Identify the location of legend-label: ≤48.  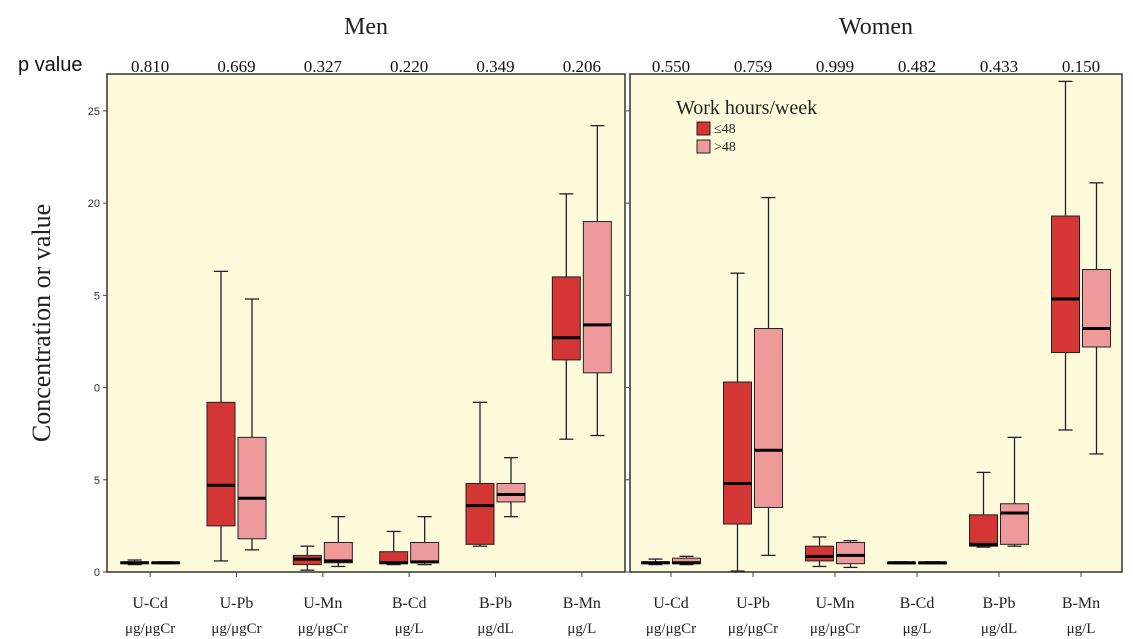
(725, 129).